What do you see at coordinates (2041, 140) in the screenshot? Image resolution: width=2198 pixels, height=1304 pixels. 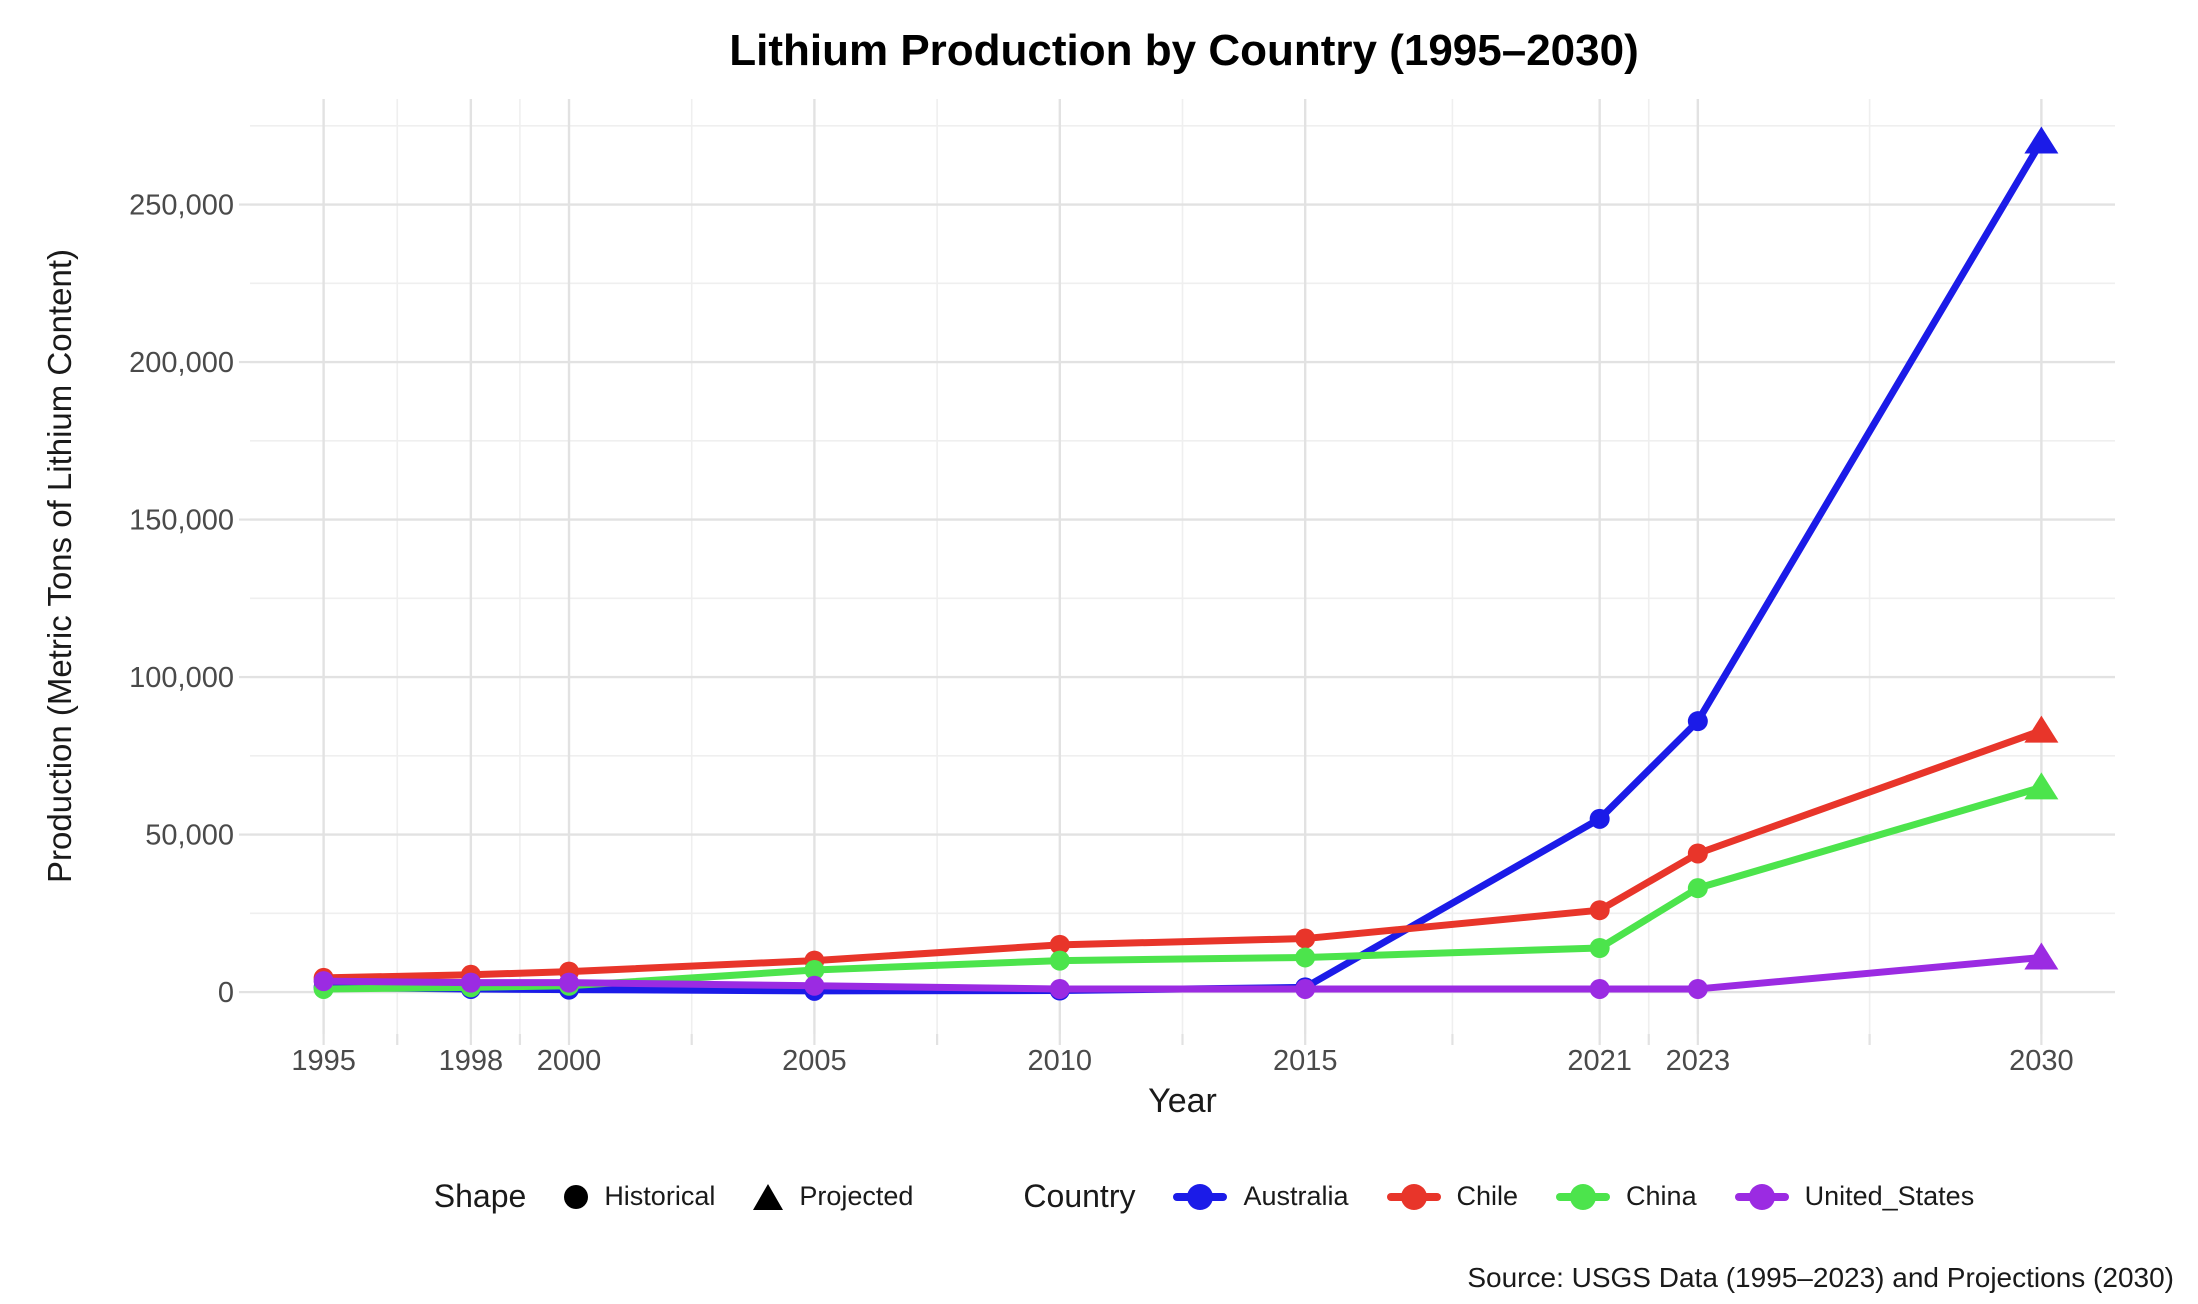 I see `data-point-projected-australia` at bounding box center [2041, 140].